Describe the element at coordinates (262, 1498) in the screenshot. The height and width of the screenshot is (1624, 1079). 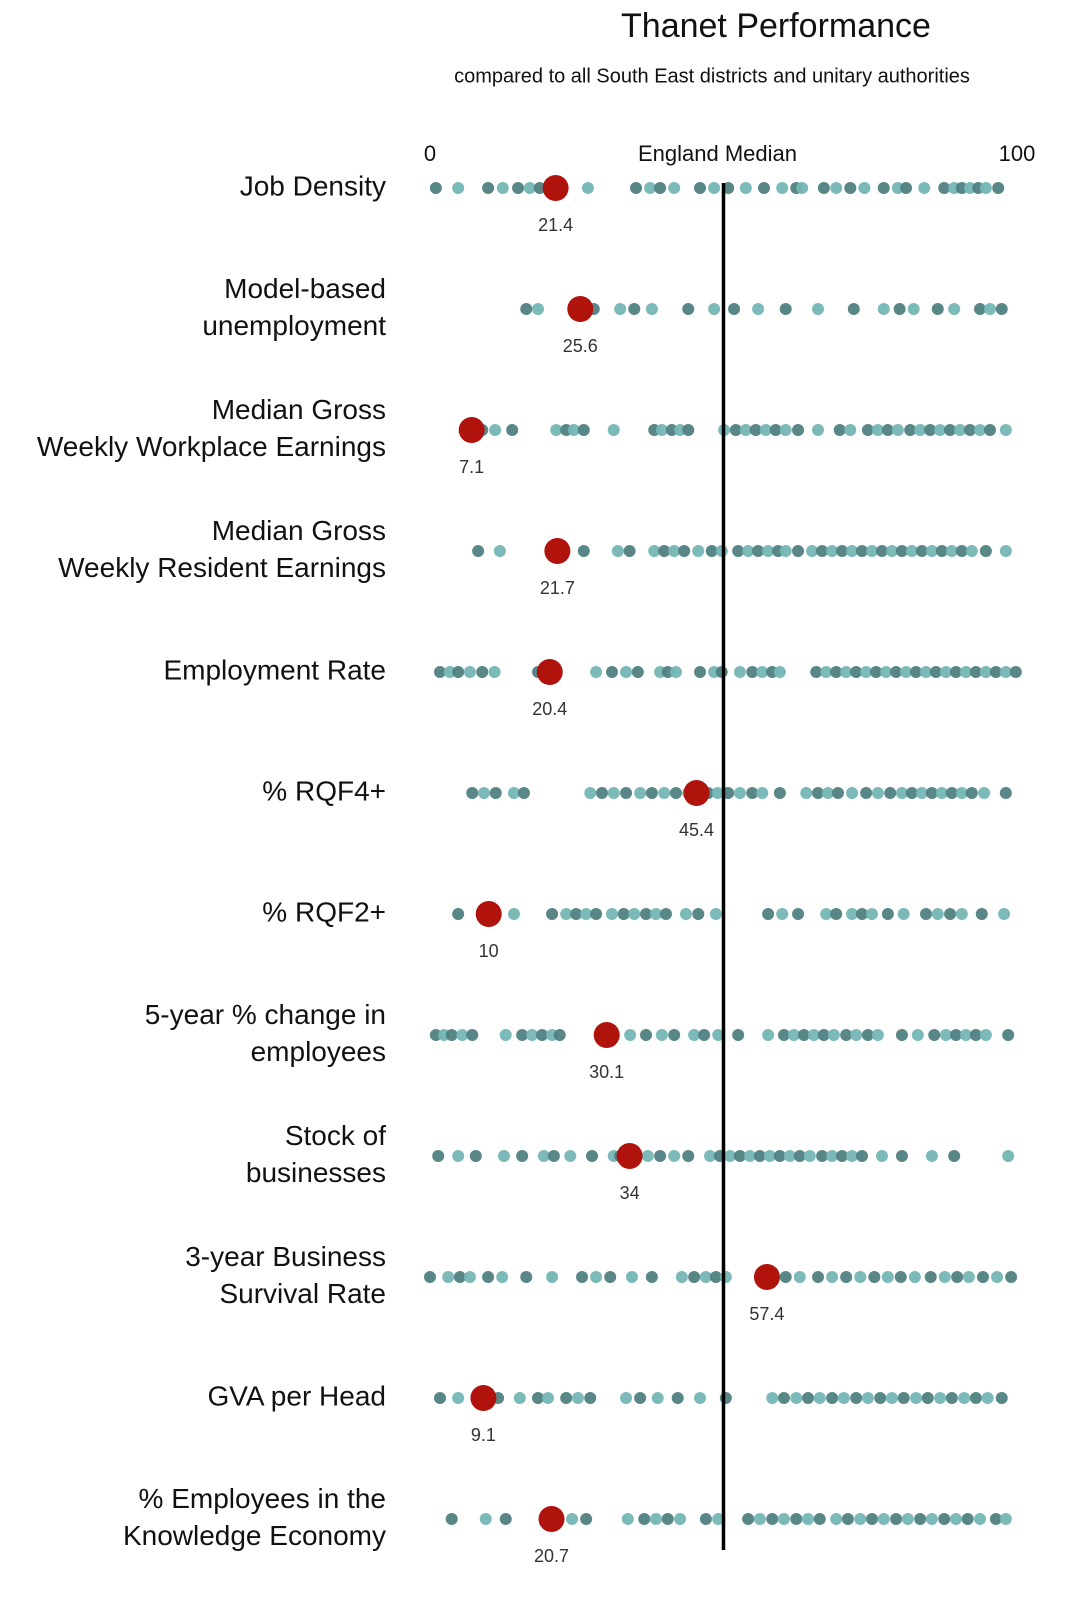
I see `row-label: % Employees in the` at that location.